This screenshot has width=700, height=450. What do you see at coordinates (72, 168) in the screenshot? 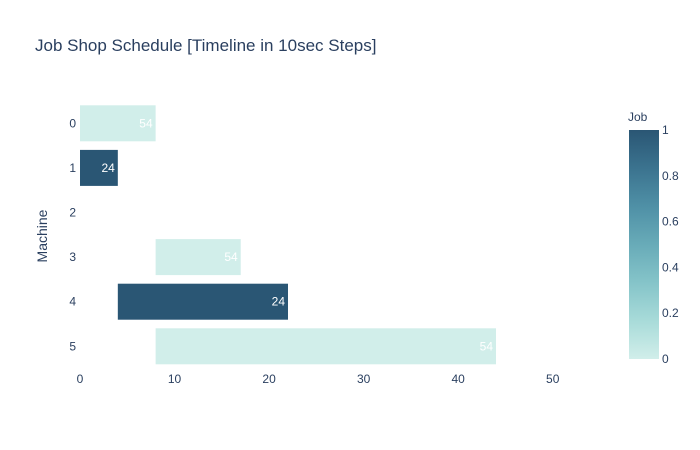
I see `y-tick-label: 1` at bounding box center [72, 168].